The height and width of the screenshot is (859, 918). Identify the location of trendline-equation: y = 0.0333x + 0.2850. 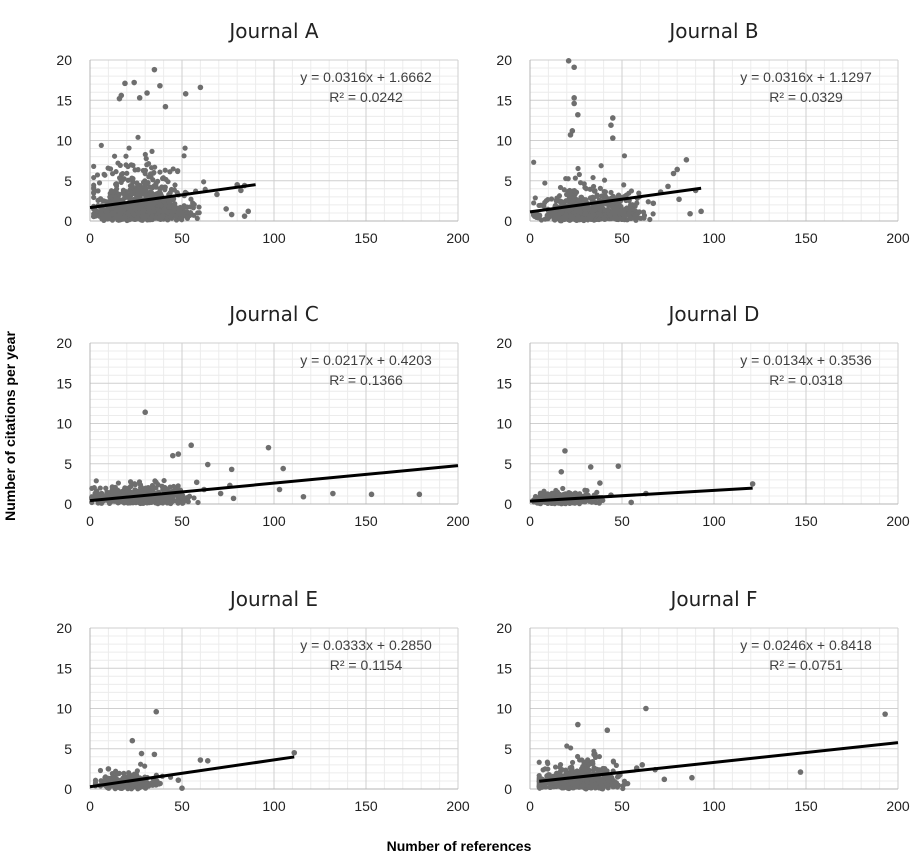
(366, 645).